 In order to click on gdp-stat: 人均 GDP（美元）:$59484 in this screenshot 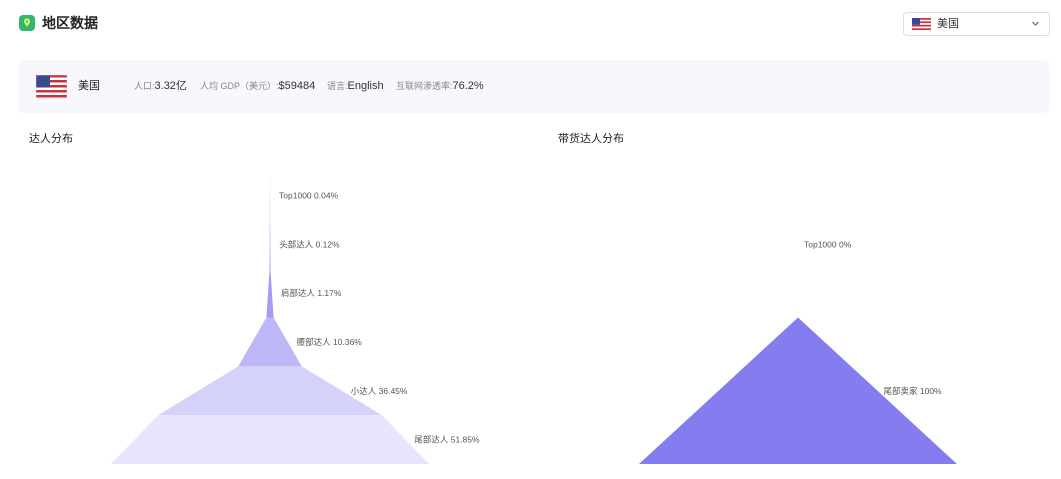, I will do `click(257, 86)`.